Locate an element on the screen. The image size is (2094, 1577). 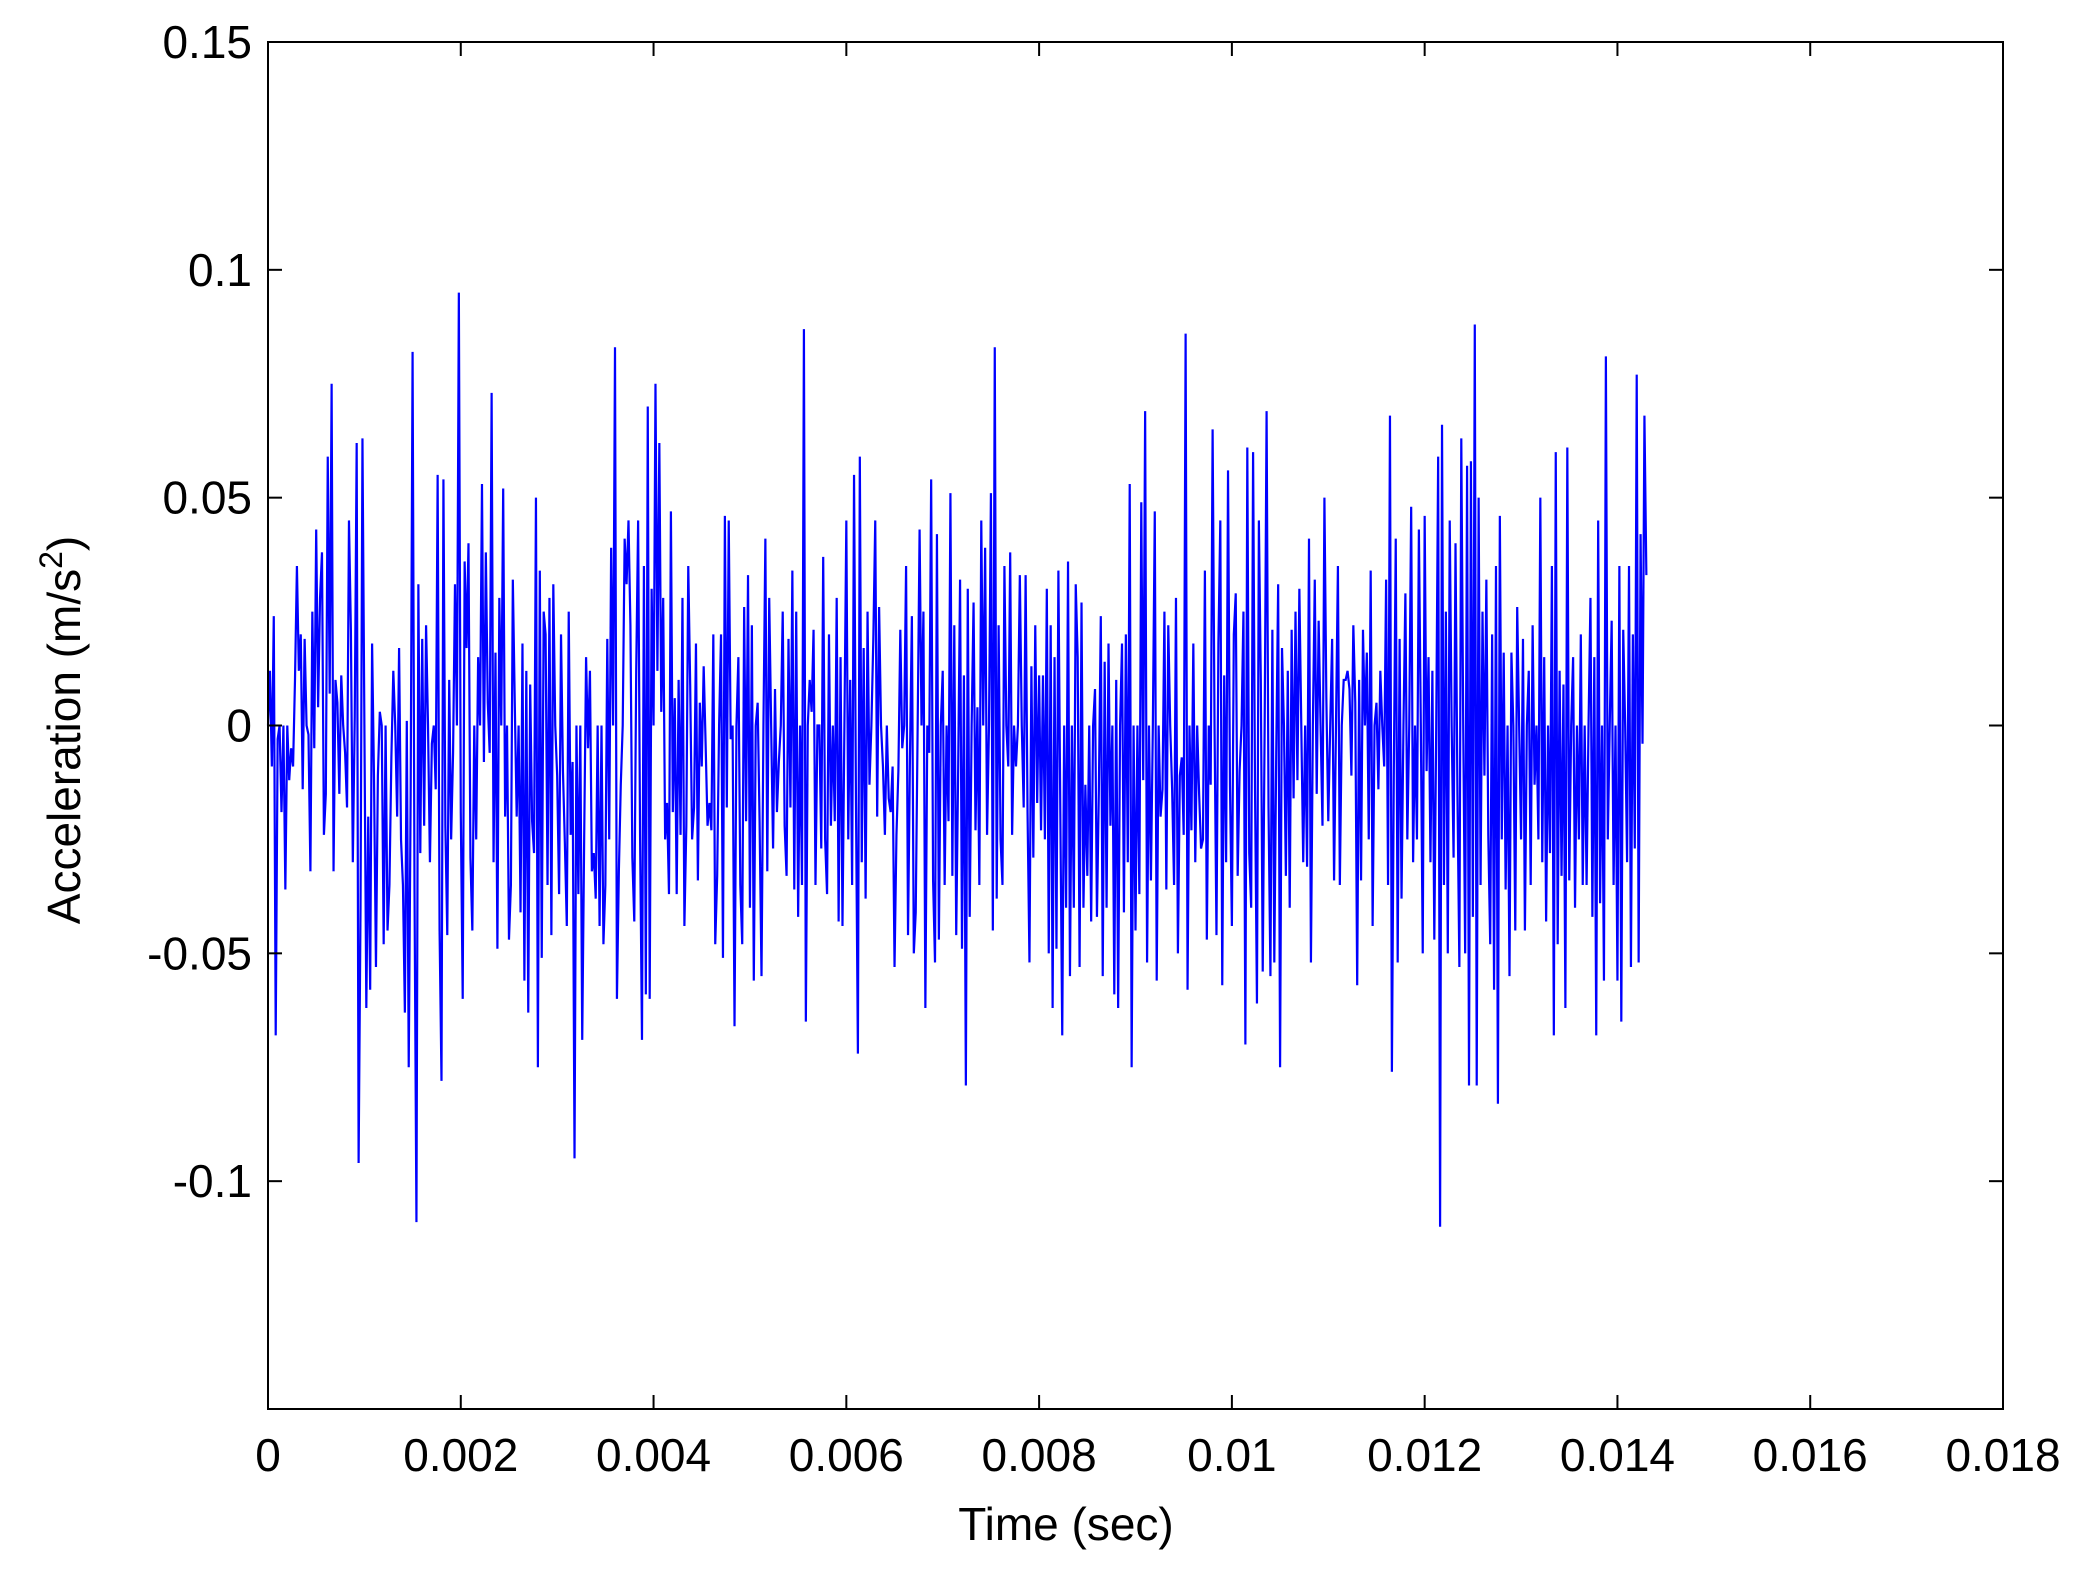
y-tick-label: 0.1 is located at coordinates (220, 270).